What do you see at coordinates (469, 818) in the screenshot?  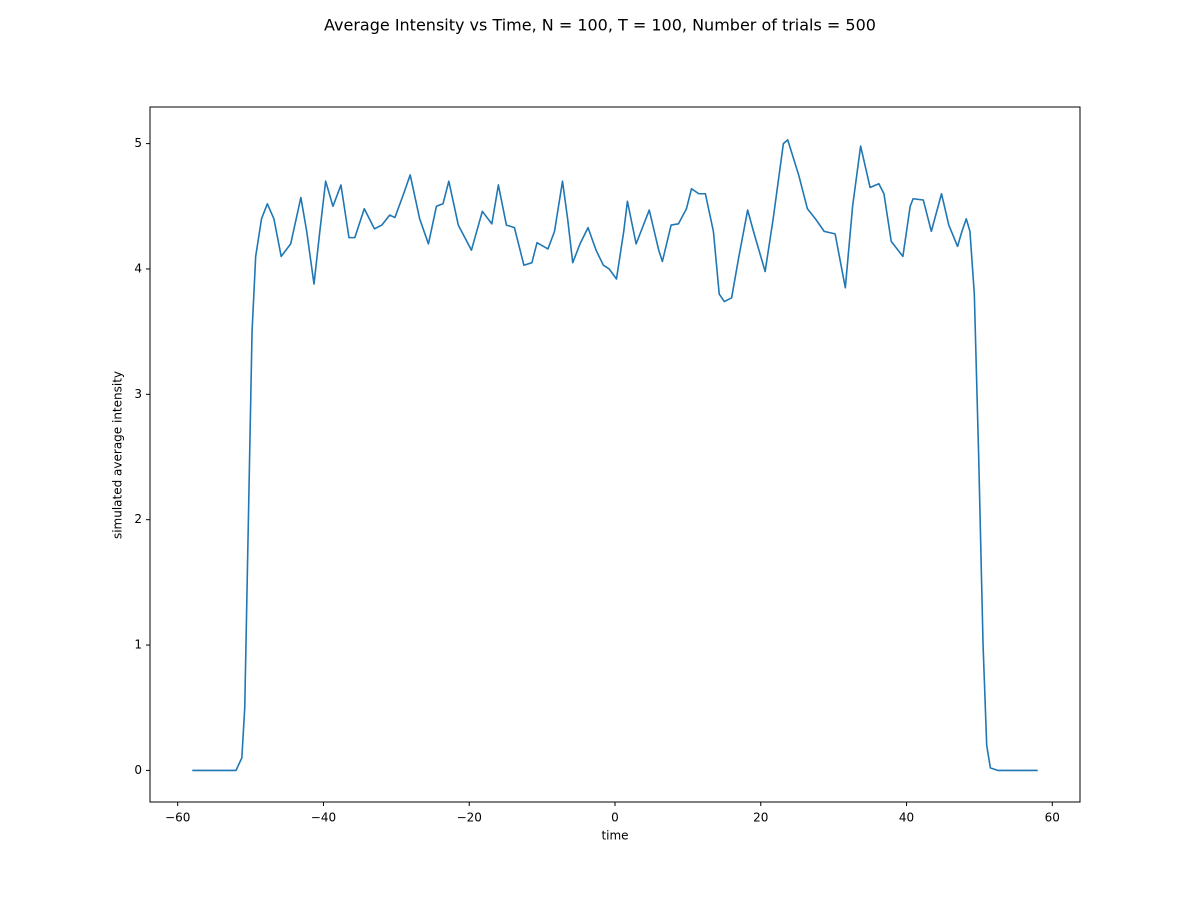 I see `x-tick-label: −20` at bounding box center [469, 818].